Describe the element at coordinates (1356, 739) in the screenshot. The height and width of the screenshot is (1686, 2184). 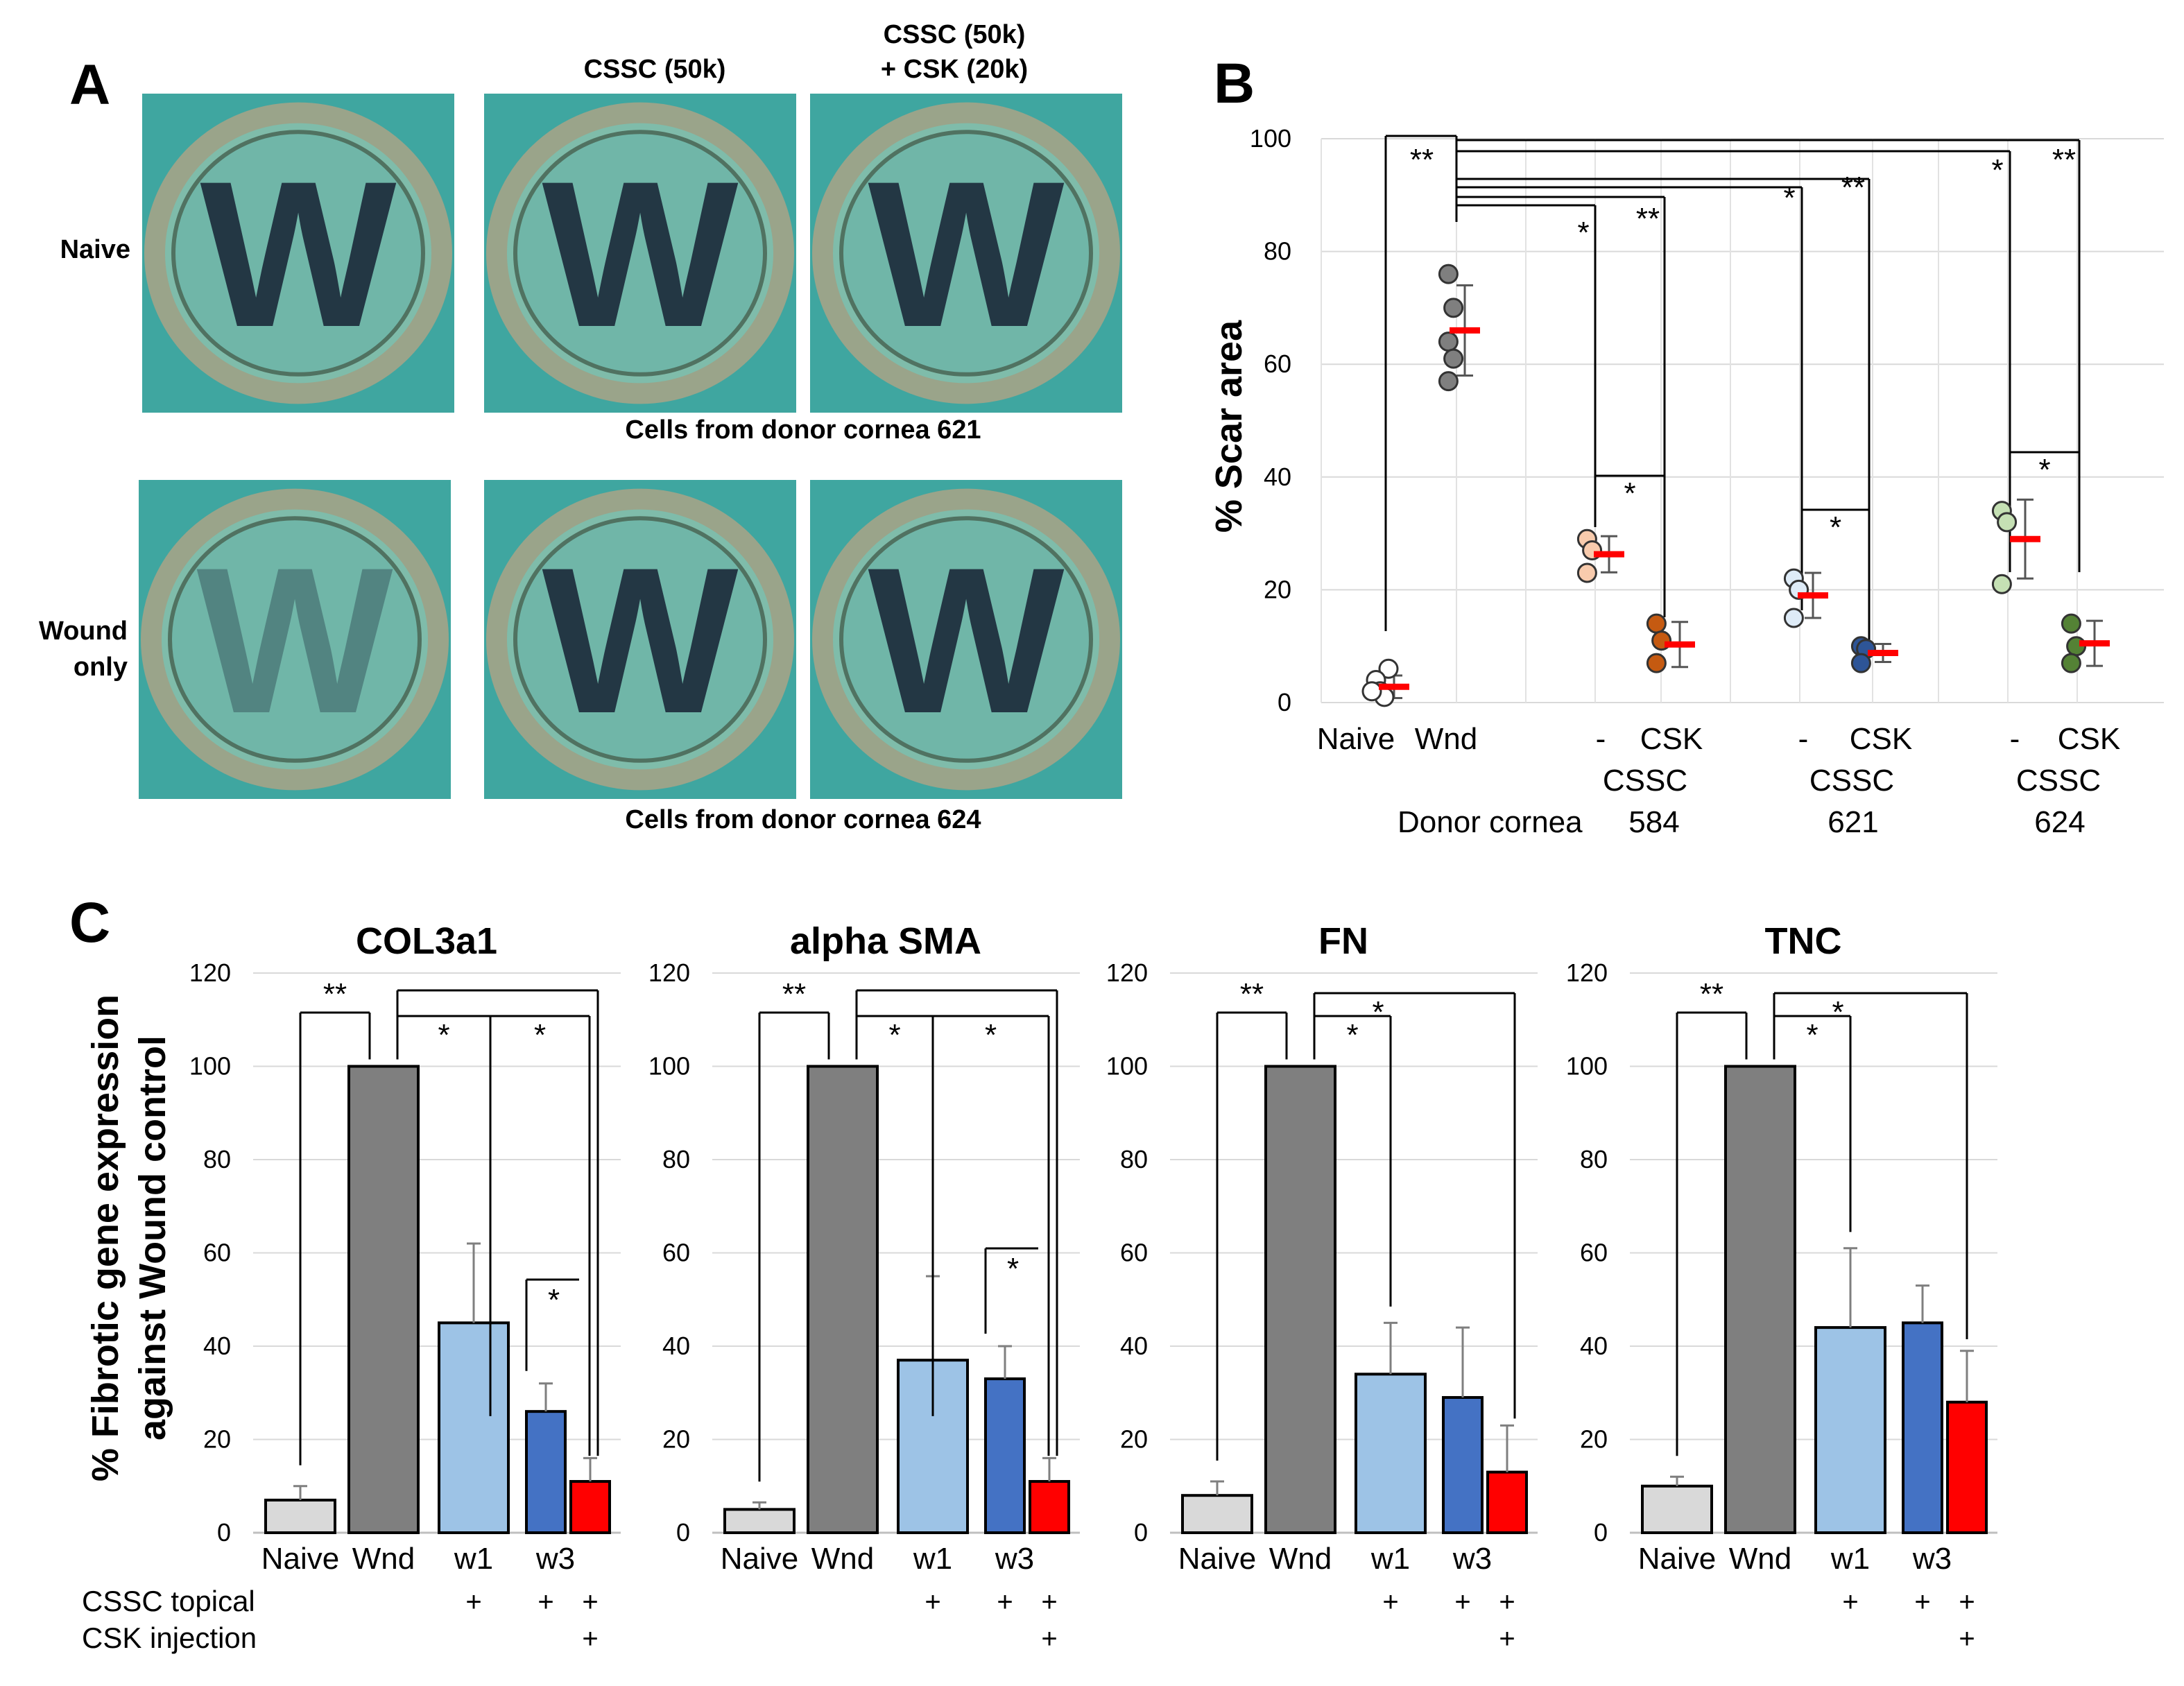
I see `b-category-label: Naive` at that location.